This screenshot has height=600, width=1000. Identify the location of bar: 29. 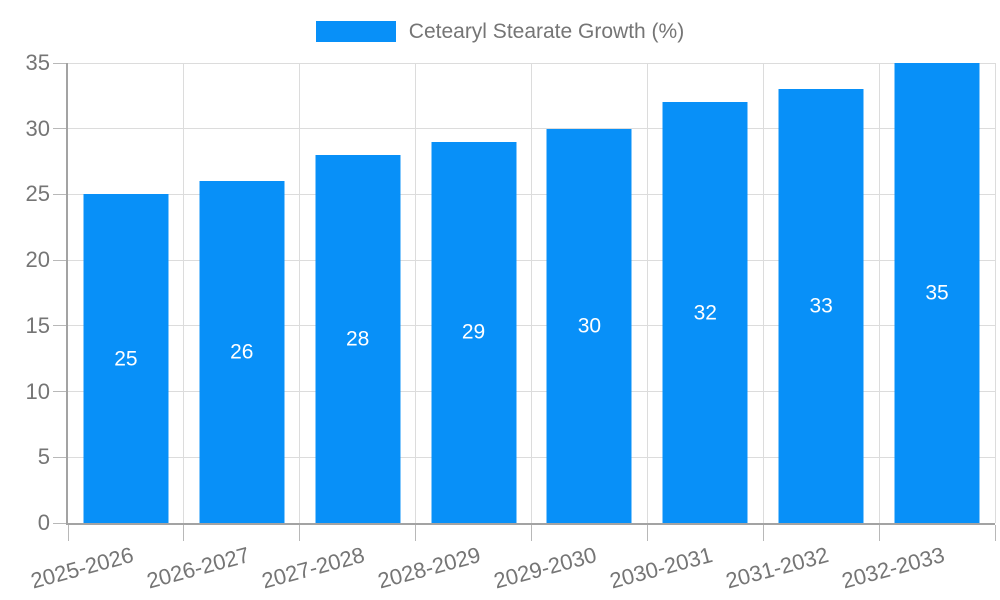
(474, 332).